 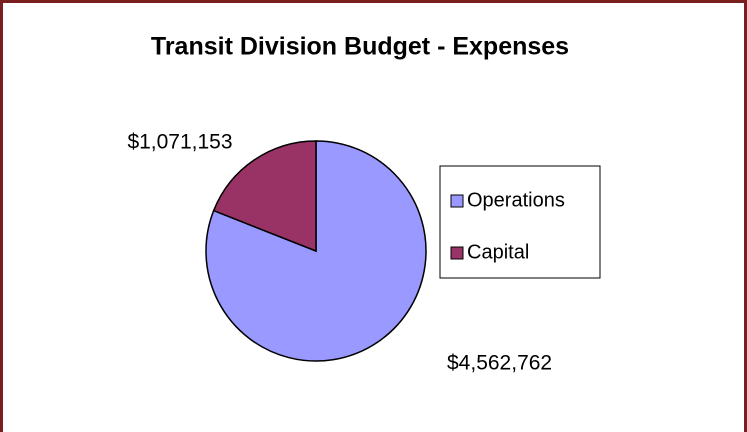 I want to click on legend-box, so click(x=520, y=222).